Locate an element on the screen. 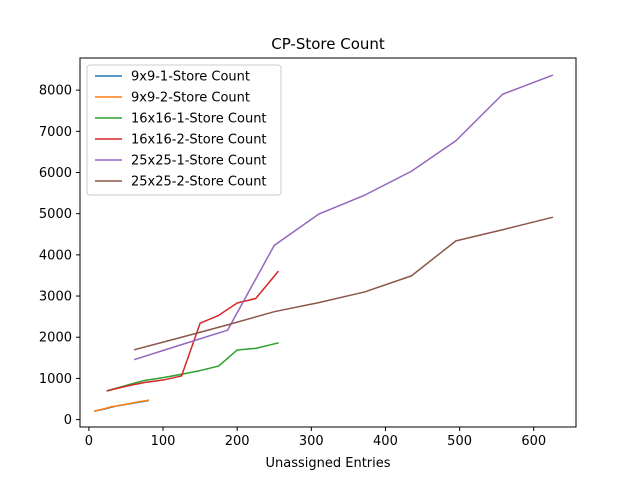  y-tick-label: 2000 is located at coordinates (55, 338).